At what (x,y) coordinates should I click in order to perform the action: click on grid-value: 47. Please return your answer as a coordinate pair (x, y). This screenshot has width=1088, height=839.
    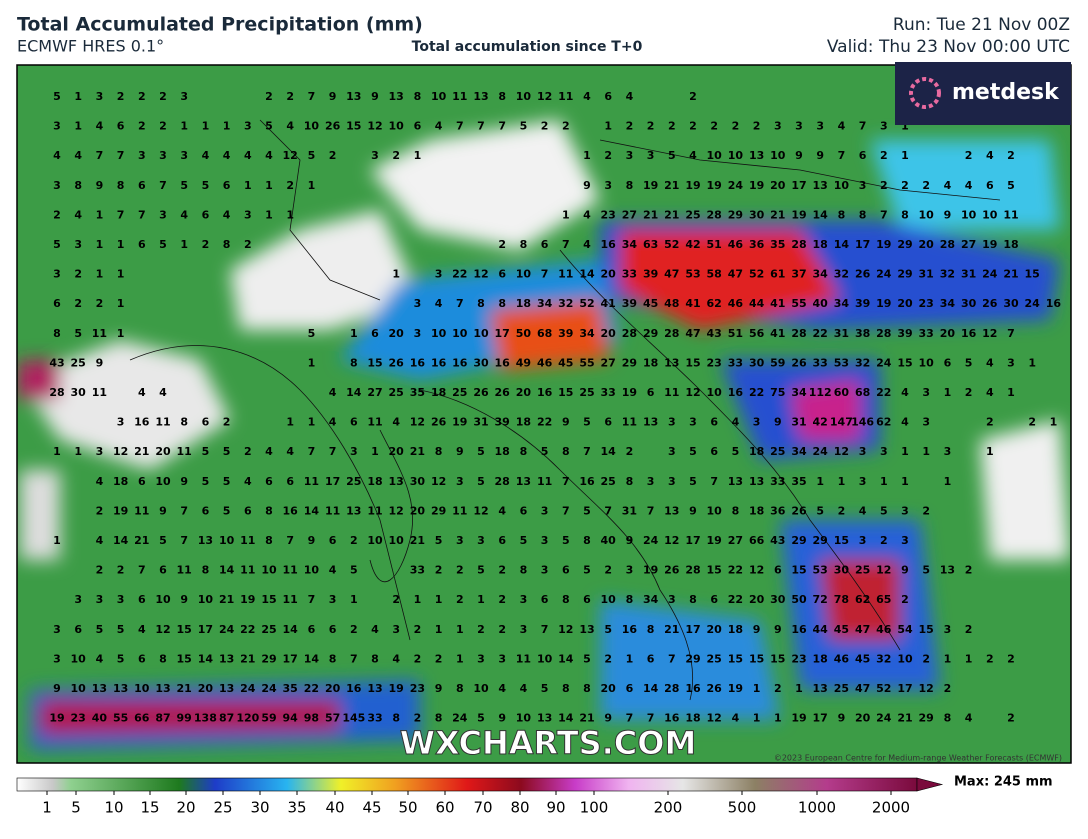
    Looking at the image, I should click on (671, 274).